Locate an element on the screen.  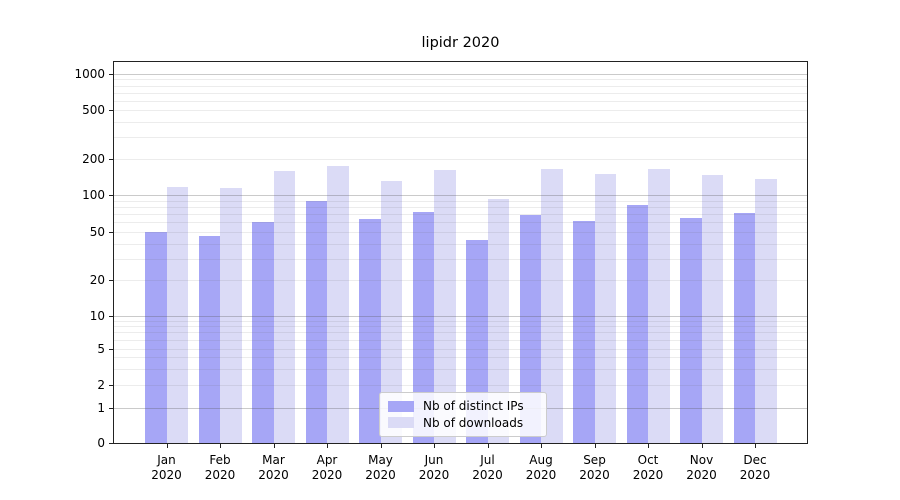
legend: Nb of distinct IPs Nb of downloads is located at coordinates (463, 414).